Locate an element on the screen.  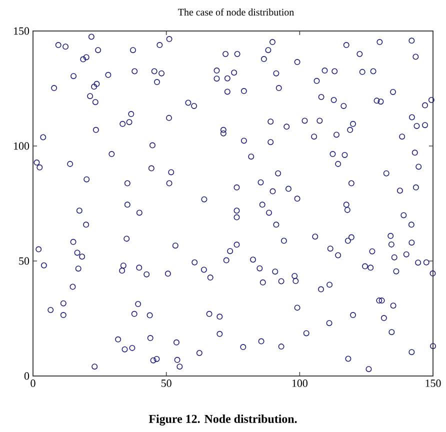
y-tick-label: 0 is located at coordinates (27, 376).